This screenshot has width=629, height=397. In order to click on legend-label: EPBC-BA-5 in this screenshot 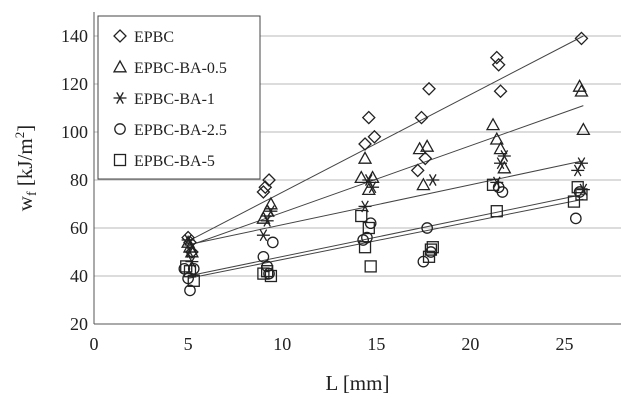, I will do `click(174, 161)`.